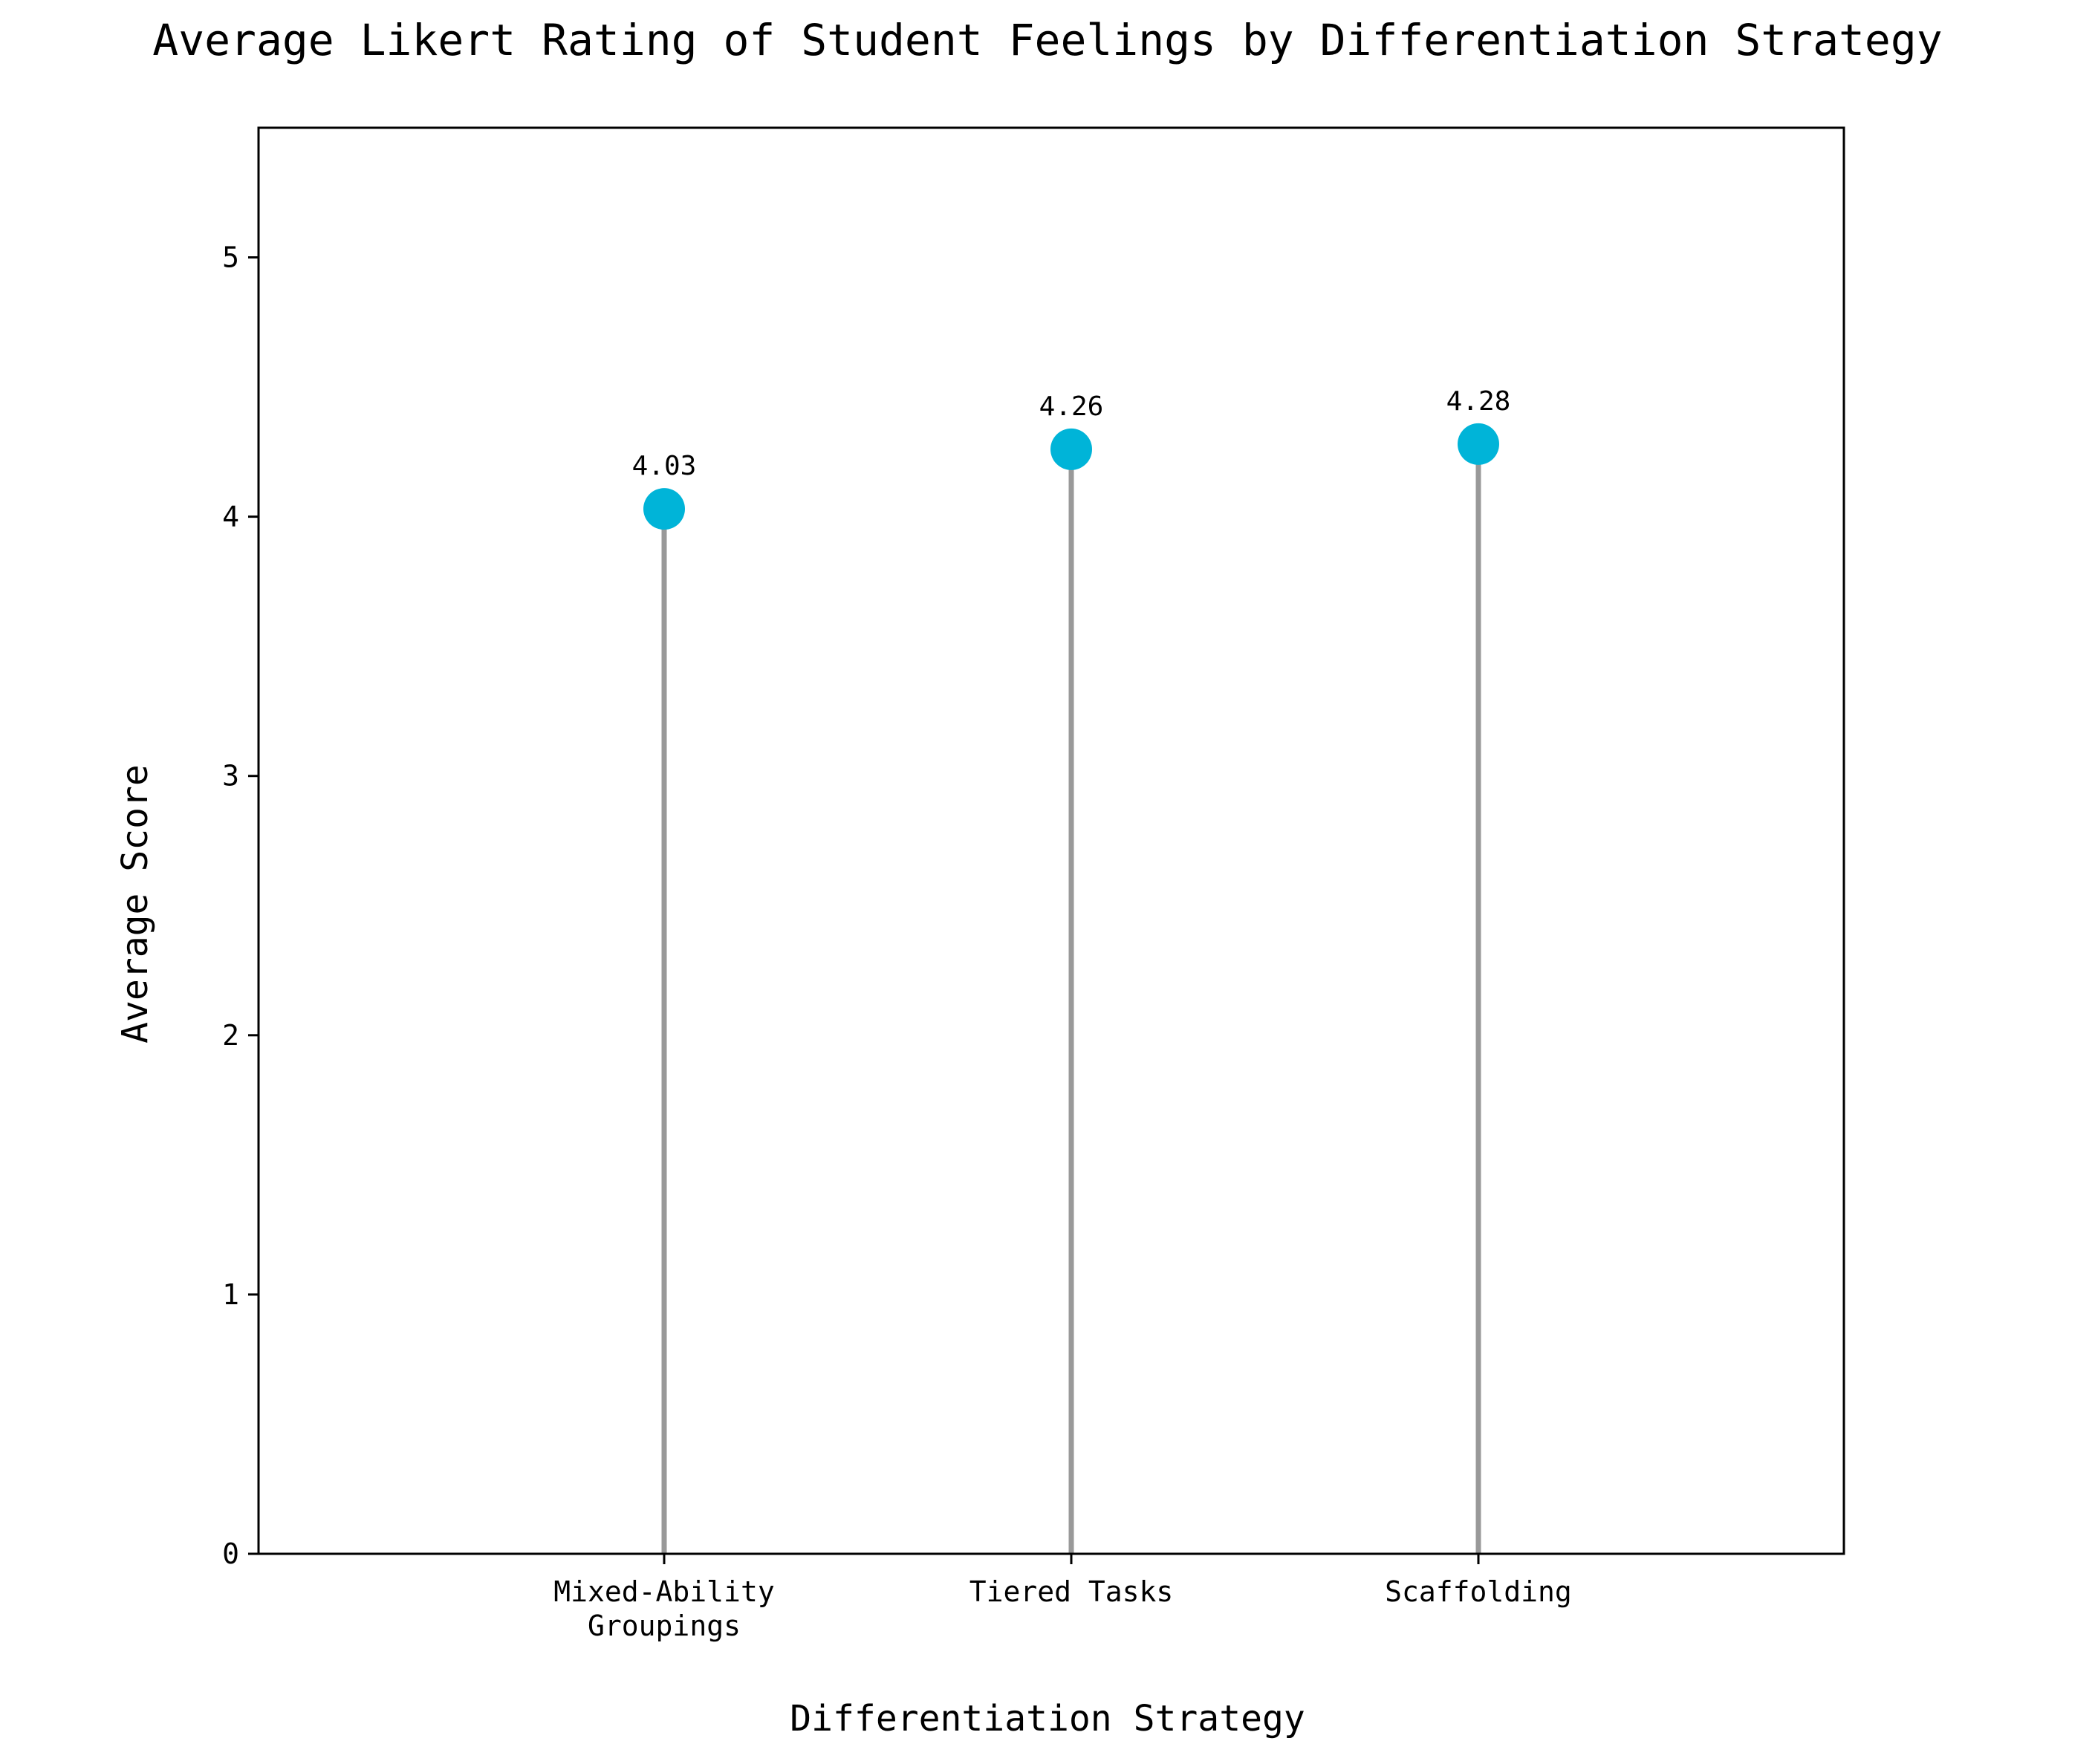  What do you see at coordinates (664, 466) in the screenshot?
I see `data-label-0: 4.03` at bounding box center [664, 466].